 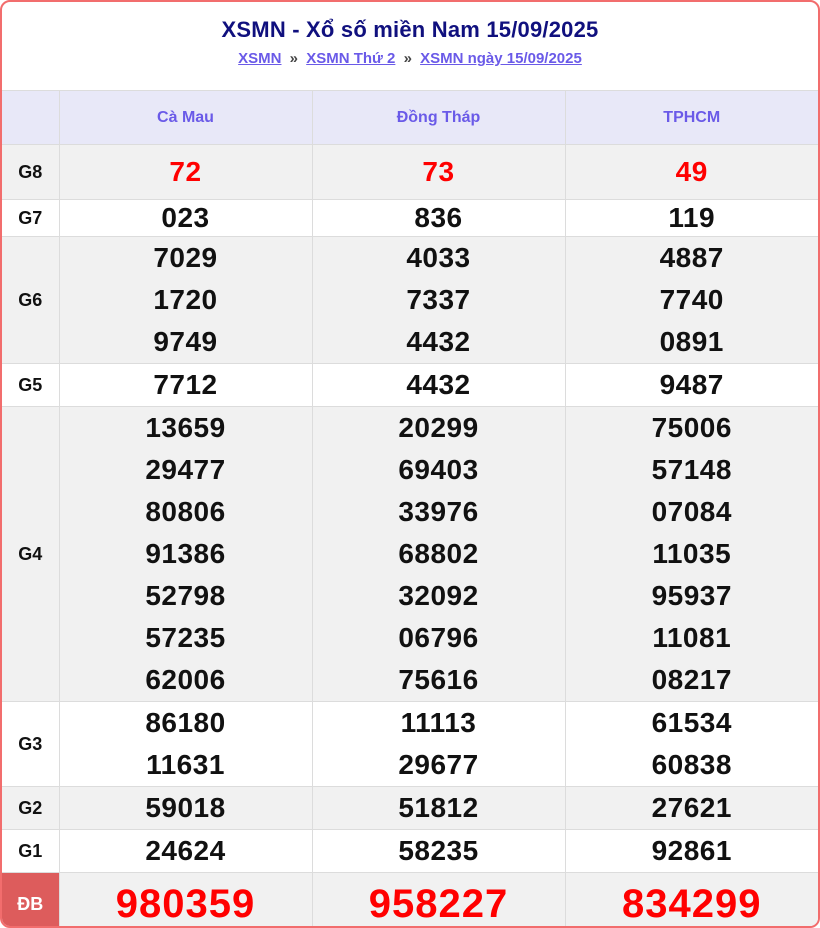 What do you see at coordinates (438, 595) in the screenshot?
I see `prize-number: 32092` at bounding box center [438, 595].